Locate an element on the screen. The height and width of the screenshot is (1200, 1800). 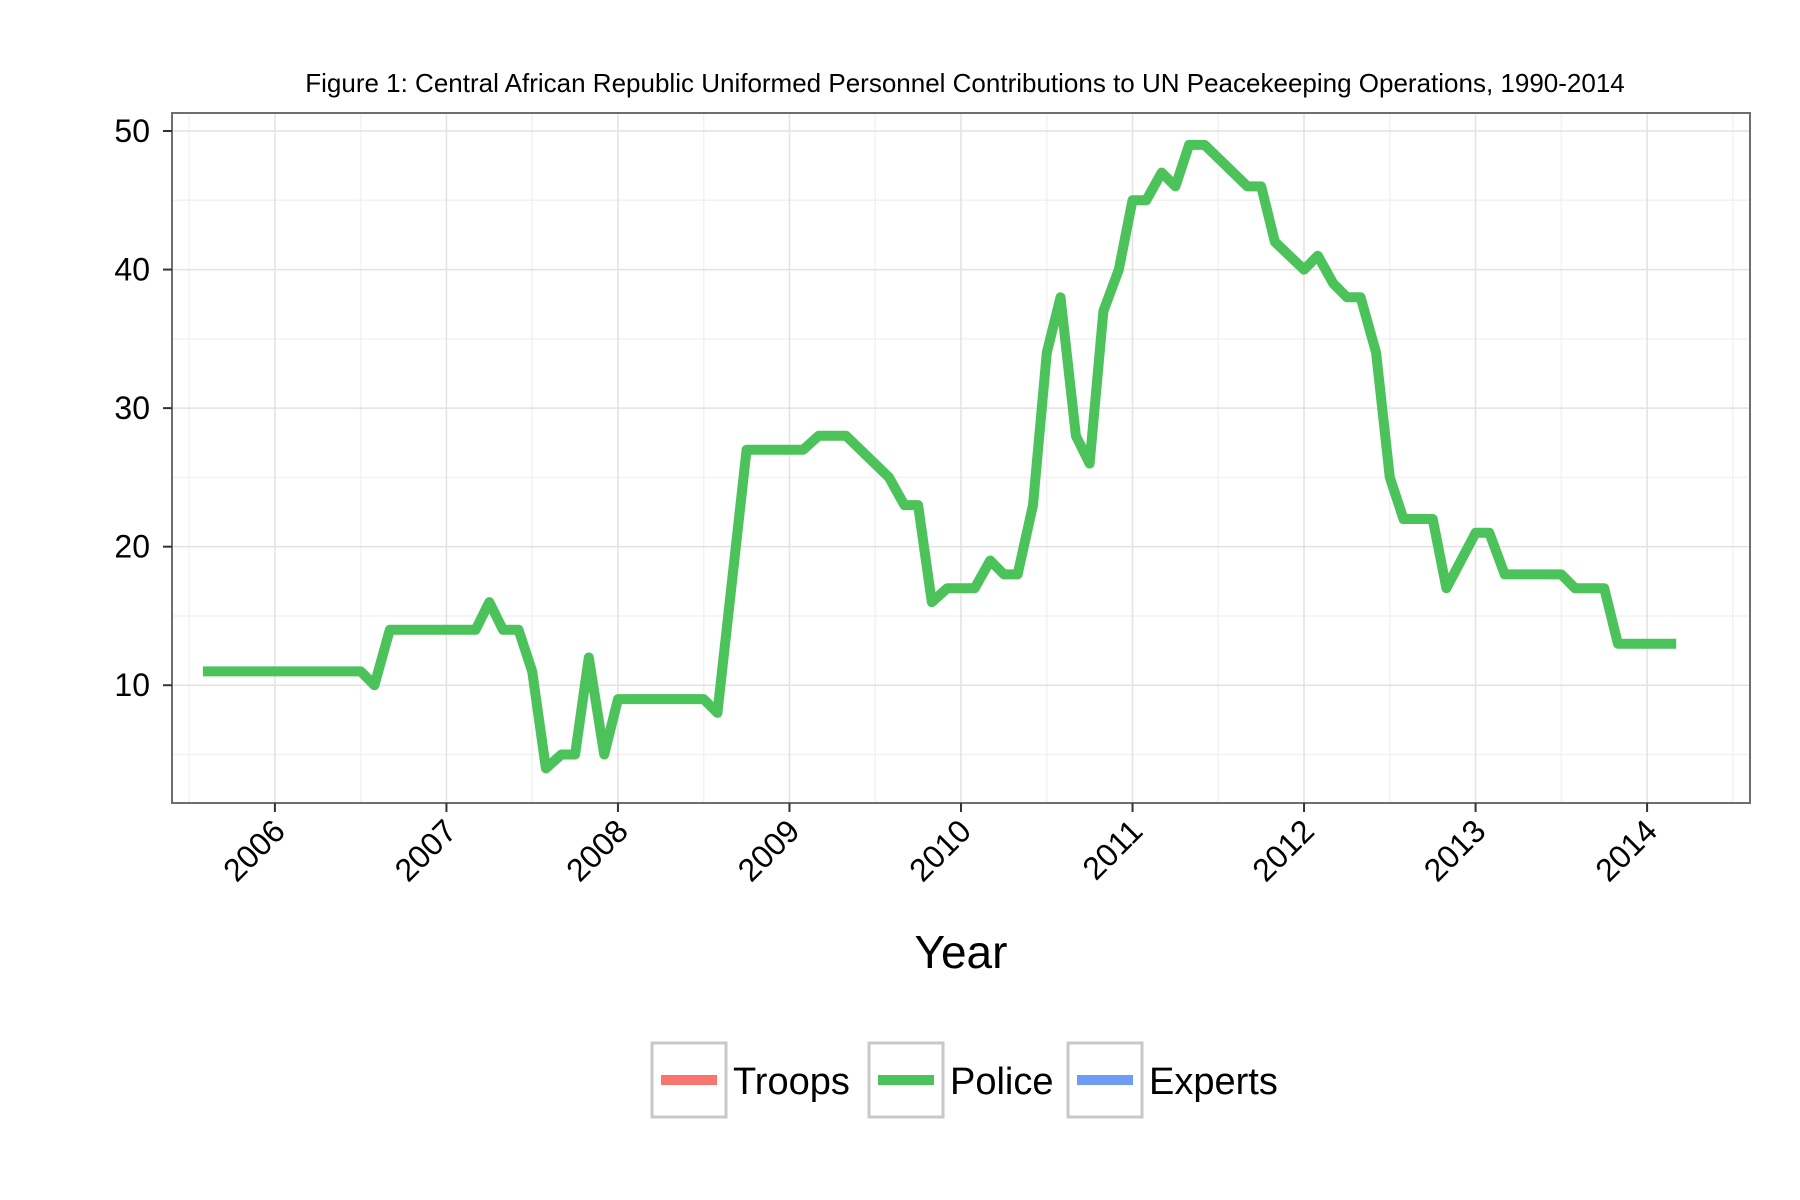
y-tick-label: 20 is located at coordinates (132, 547).